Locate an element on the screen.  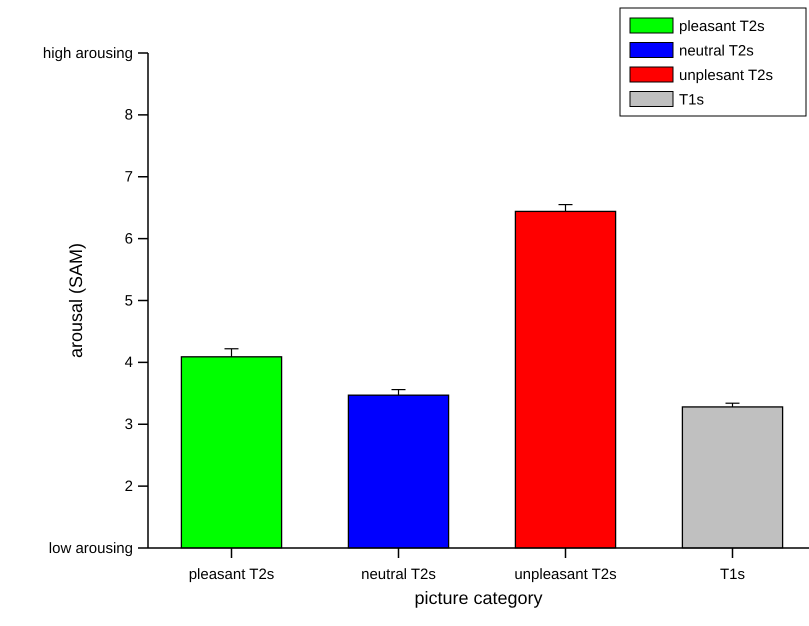
y-tick-label: 3 is located at coordinates (128, 425).